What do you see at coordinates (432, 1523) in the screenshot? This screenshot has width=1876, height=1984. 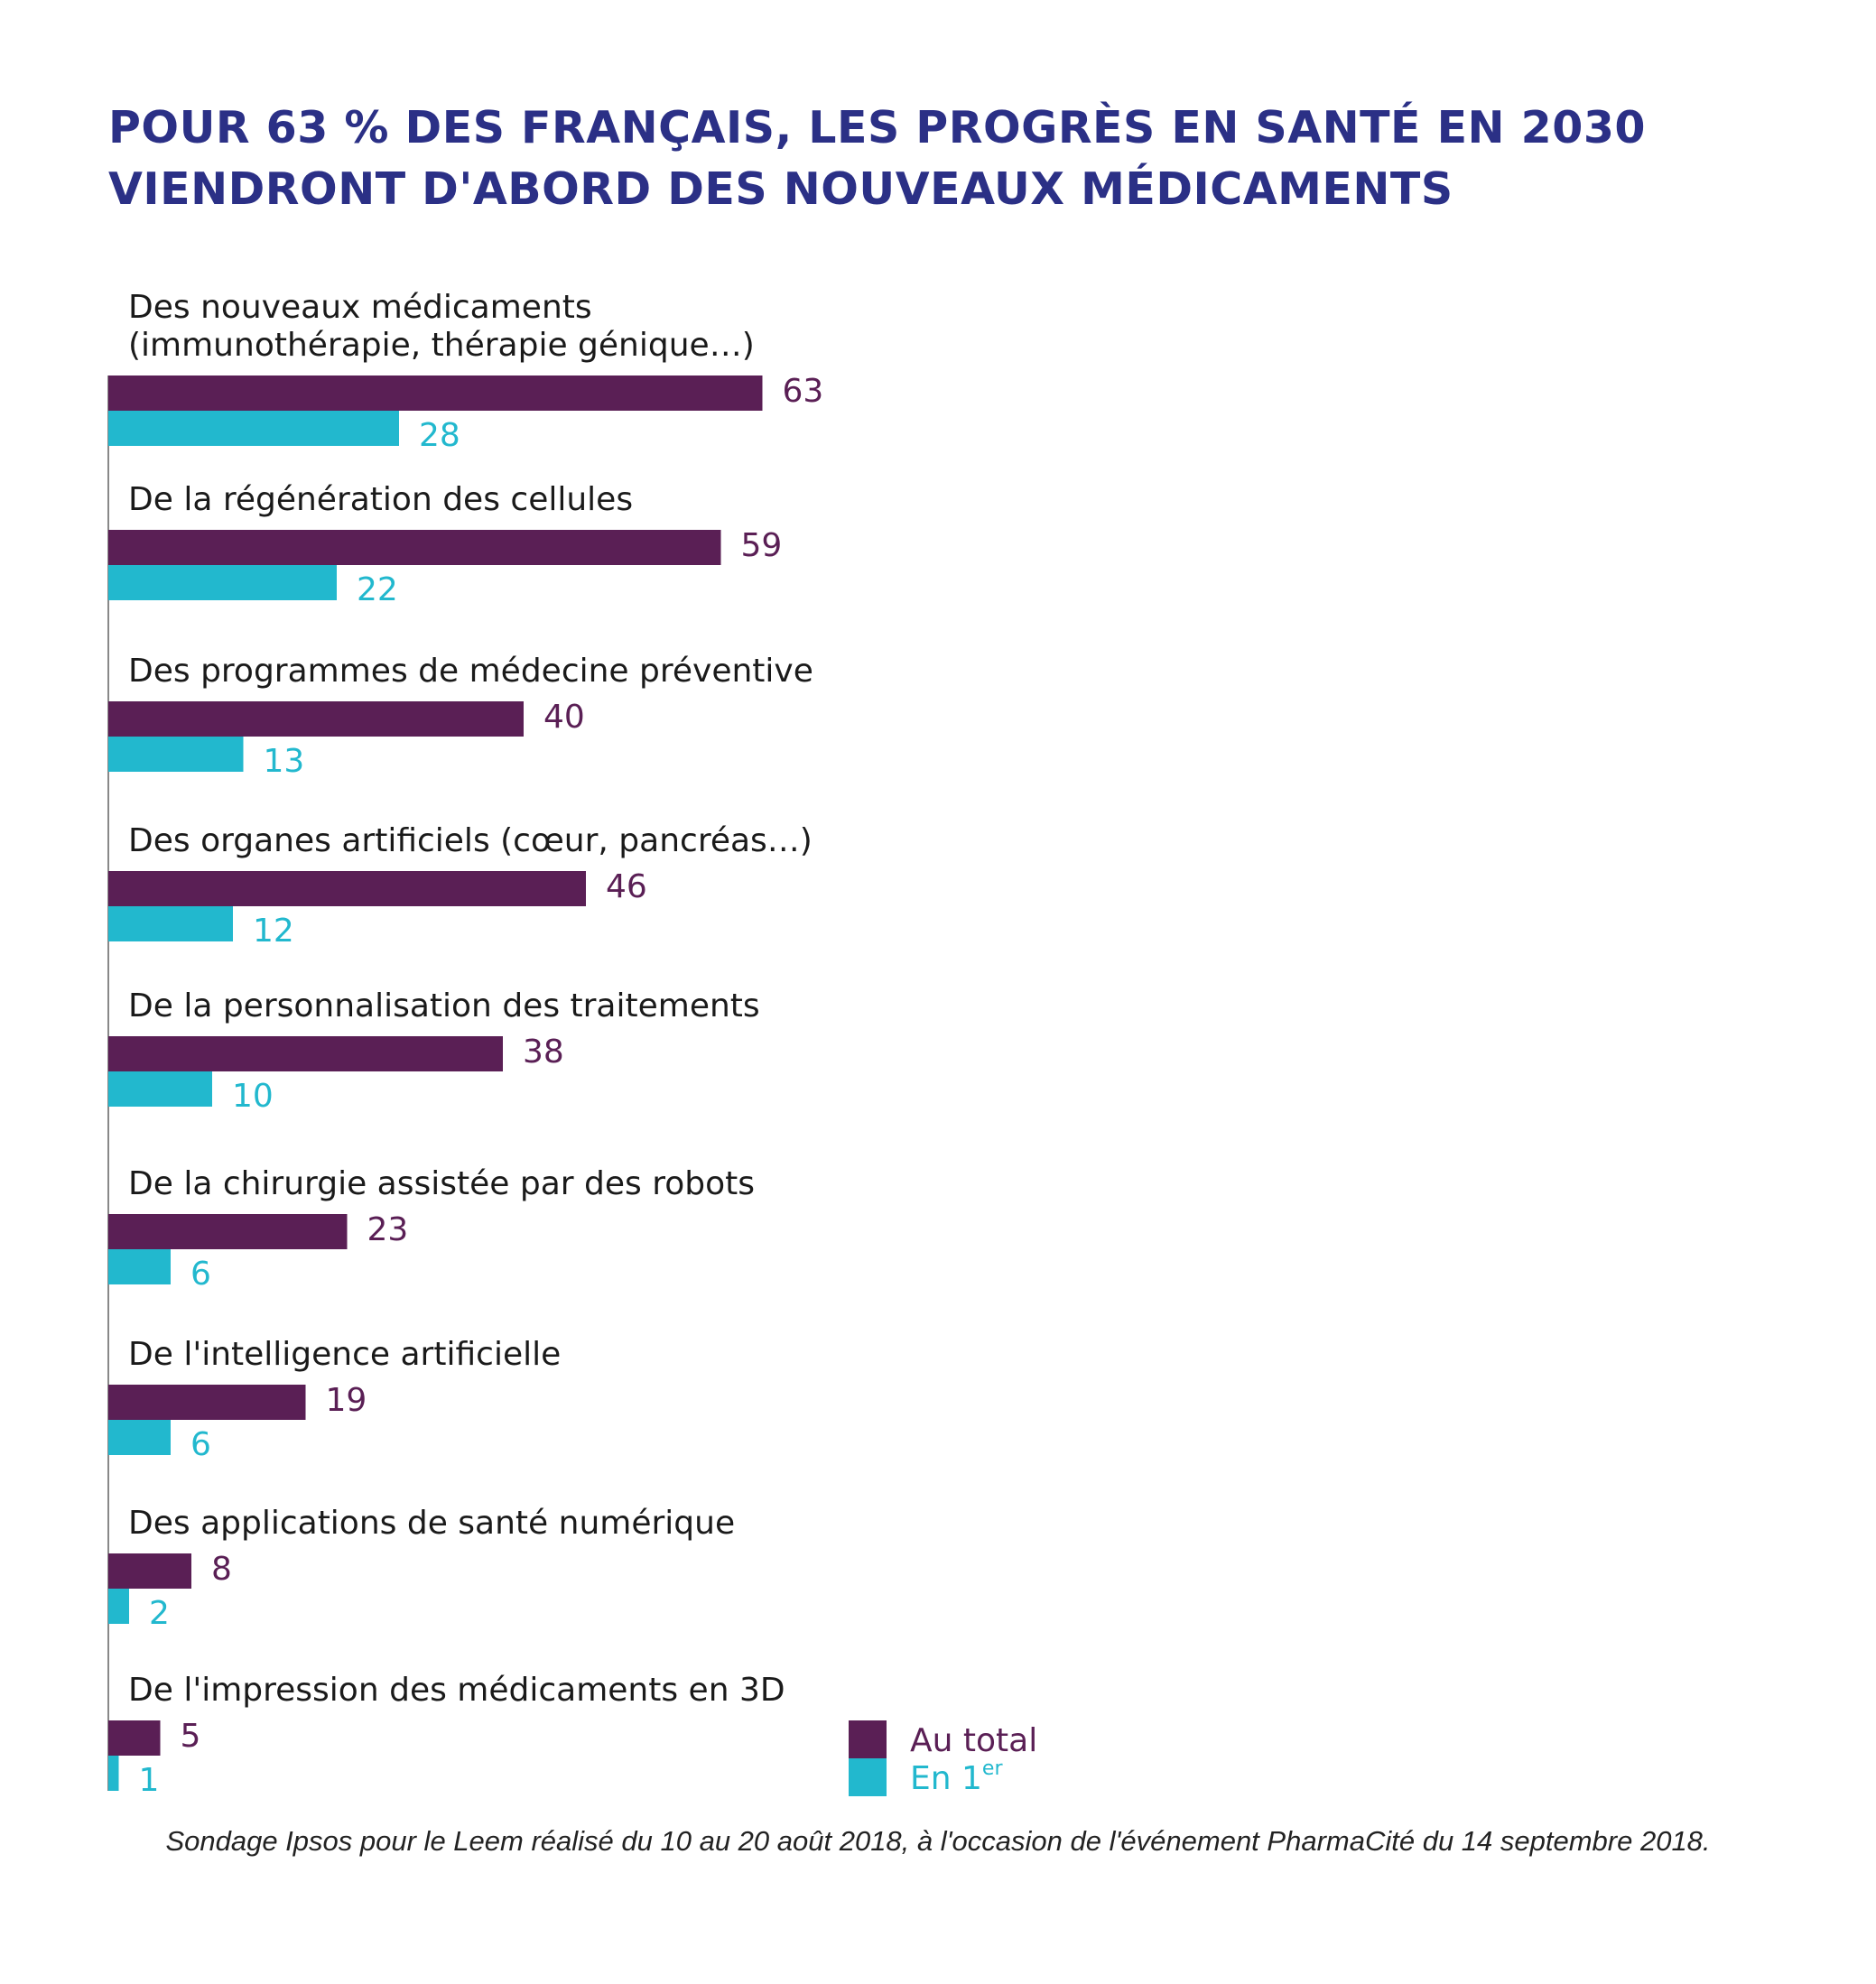 I see `category-label: Des applications de santé numérique` at bounding box center [432, 1523].